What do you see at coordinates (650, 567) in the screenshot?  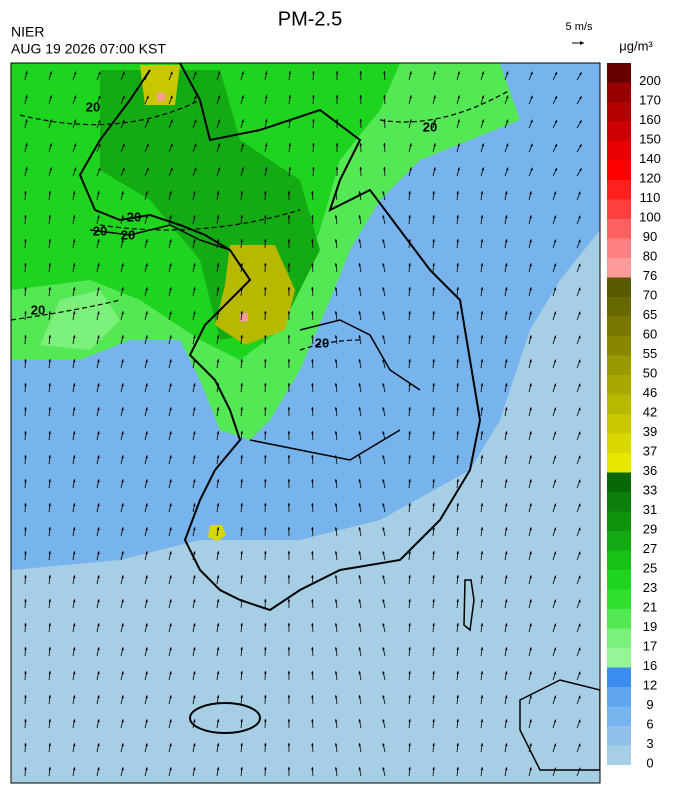 I see `colorbar-tick-label: 25` at bounding box center [650, 567].